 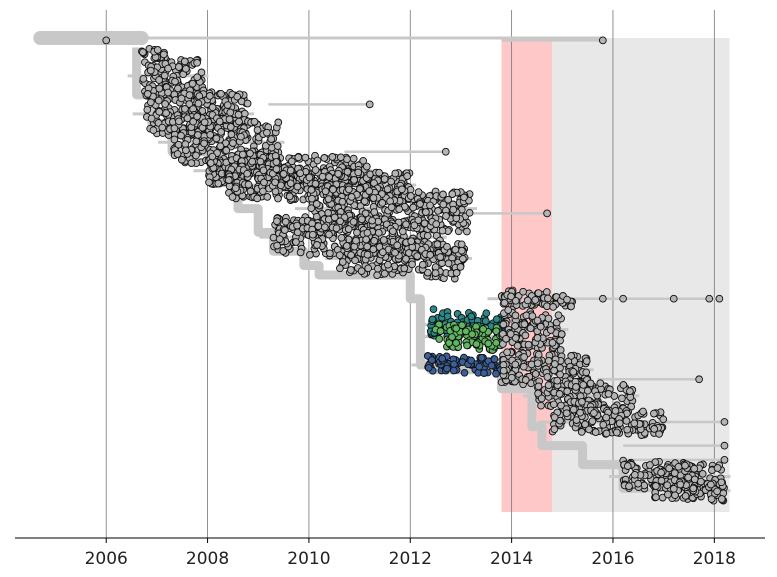 I want to click on x-tick-label: 2012, so click(x=410, y=559).